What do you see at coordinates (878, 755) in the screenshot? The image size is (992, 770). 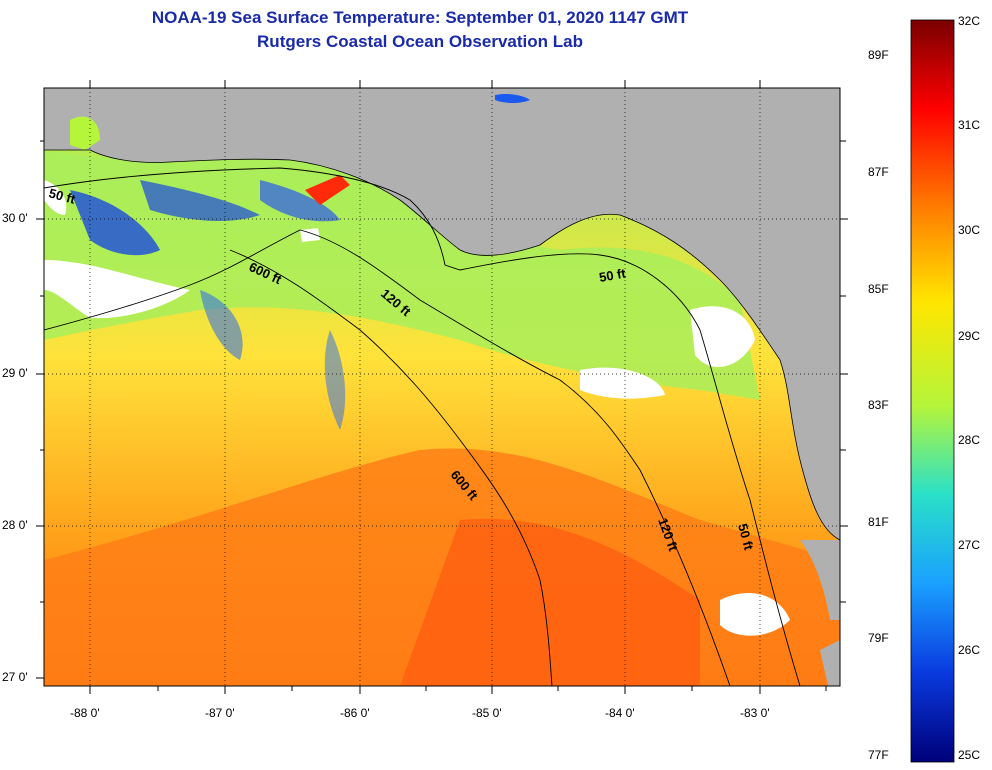 I see `colorbar-label-f: 77F` at bounding box center [878, 755].